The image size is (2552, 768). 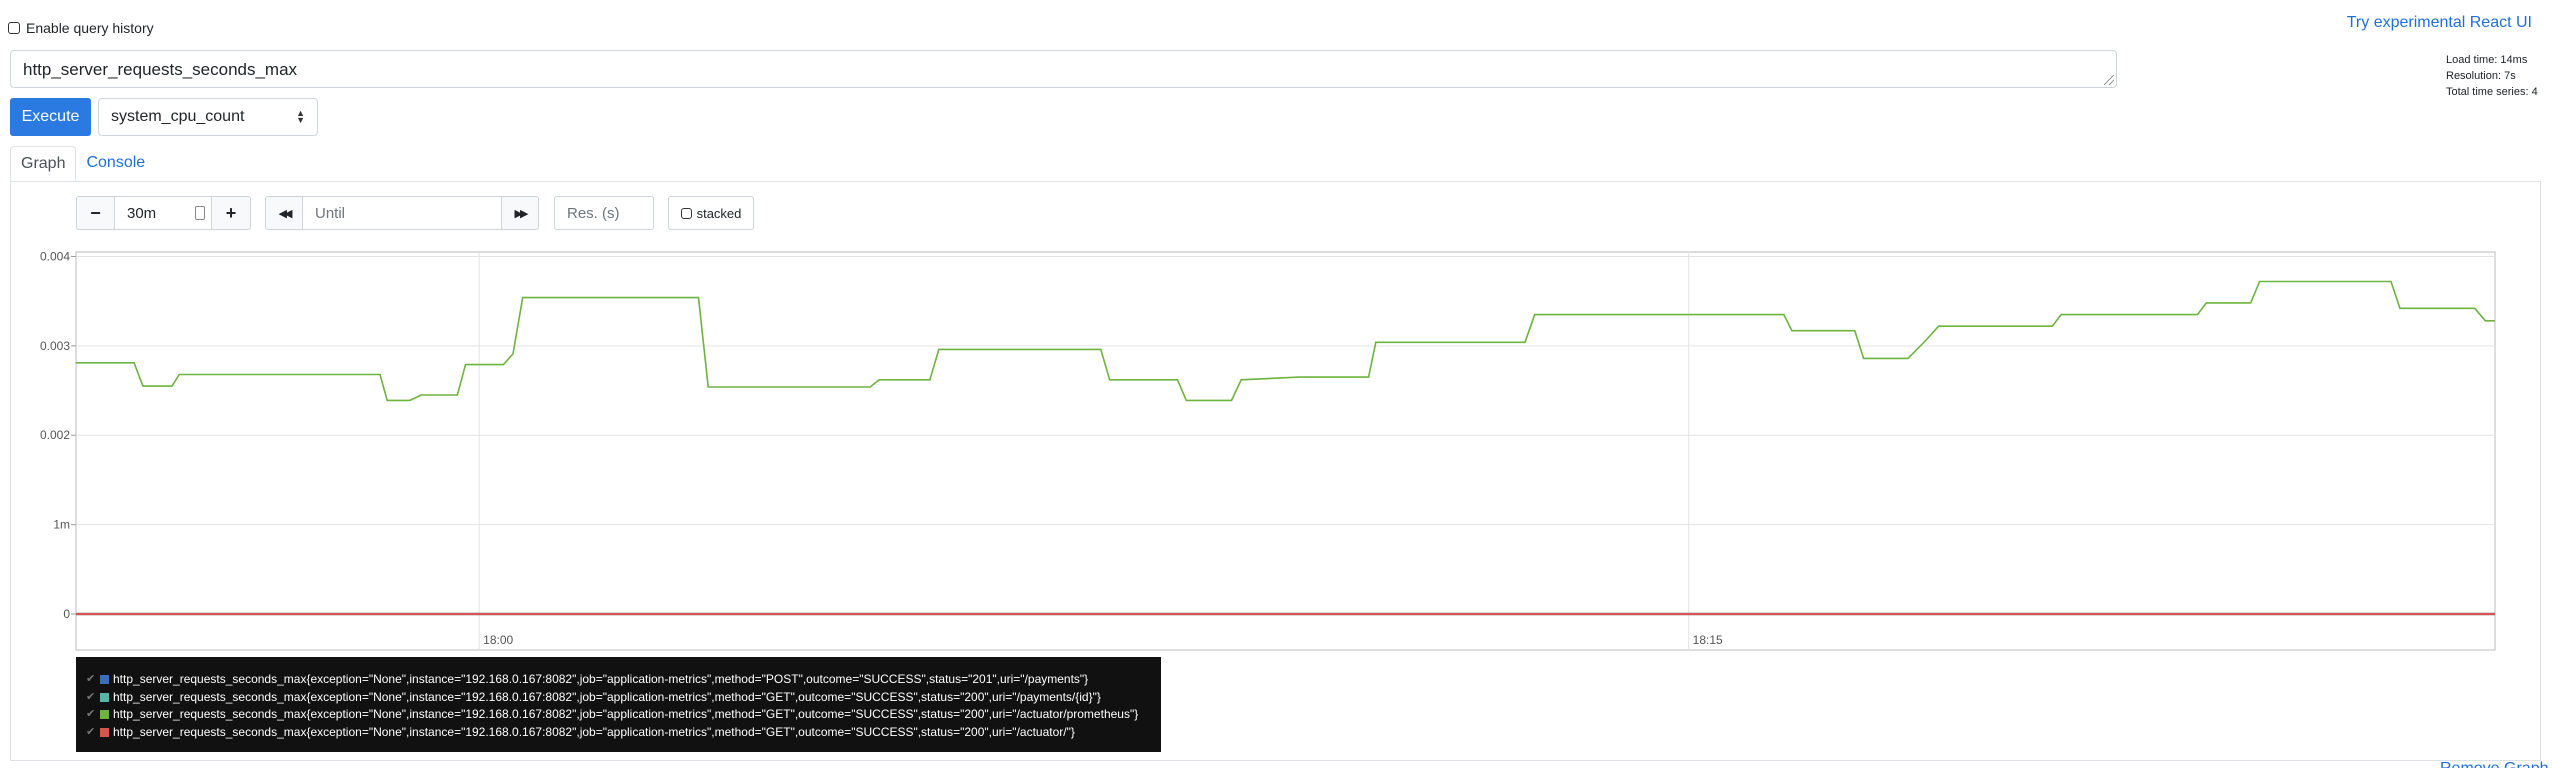 I want to click on tab-graph: Graph, so click(x=43, y=164).